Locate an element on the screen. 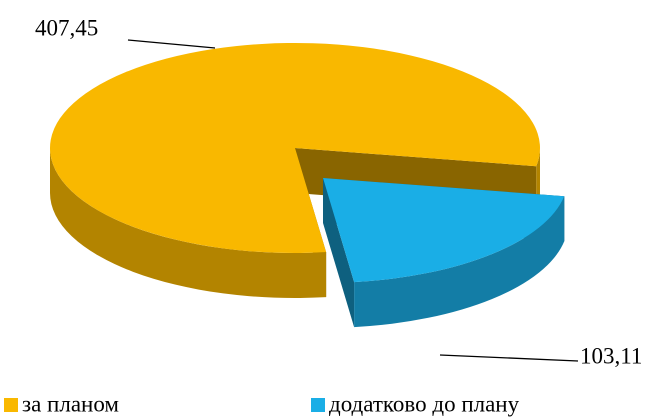 The width and height of the screenshot is (669, 419). legend-label: за планом is located at coordinates (70, 403).